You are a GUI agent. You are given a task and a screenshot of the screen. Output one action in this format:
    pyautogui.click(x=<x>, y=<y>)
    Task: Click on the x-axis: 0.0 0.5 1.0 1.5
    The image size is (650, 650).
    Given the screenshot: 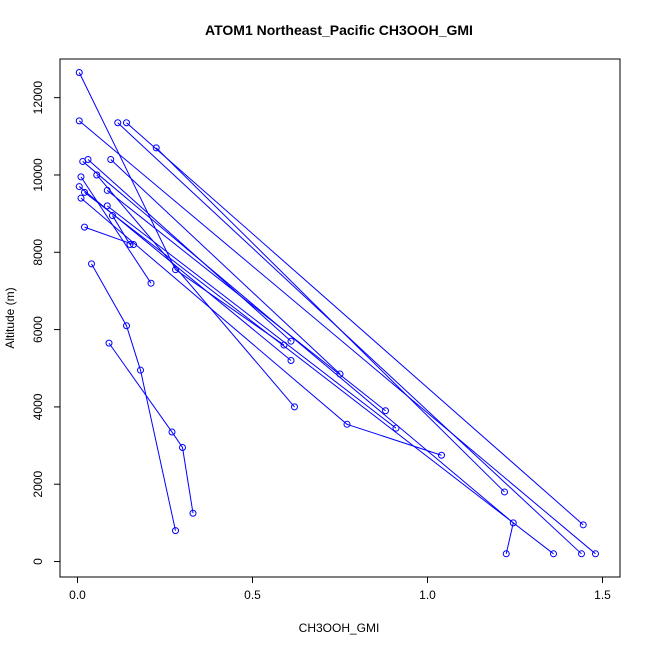 What is the action you would take?
    pyautogui.click(x=340, y=589)
    